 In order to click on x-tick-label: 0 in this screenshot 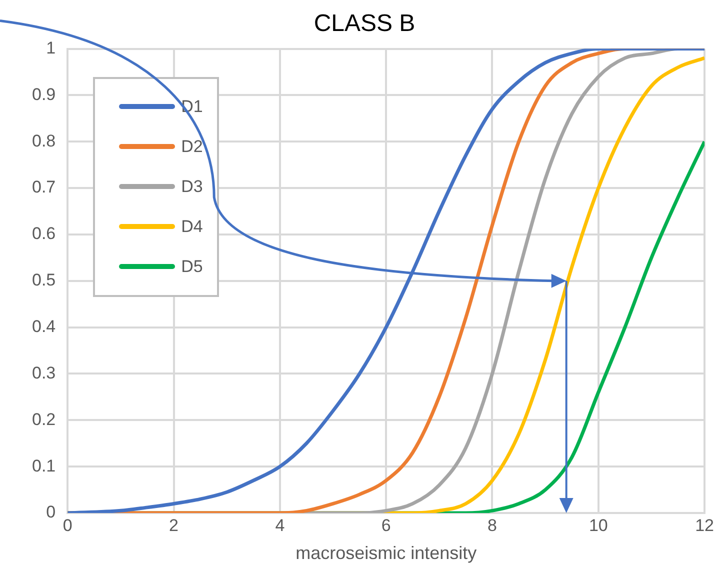, I will do `click(67, 525)`.